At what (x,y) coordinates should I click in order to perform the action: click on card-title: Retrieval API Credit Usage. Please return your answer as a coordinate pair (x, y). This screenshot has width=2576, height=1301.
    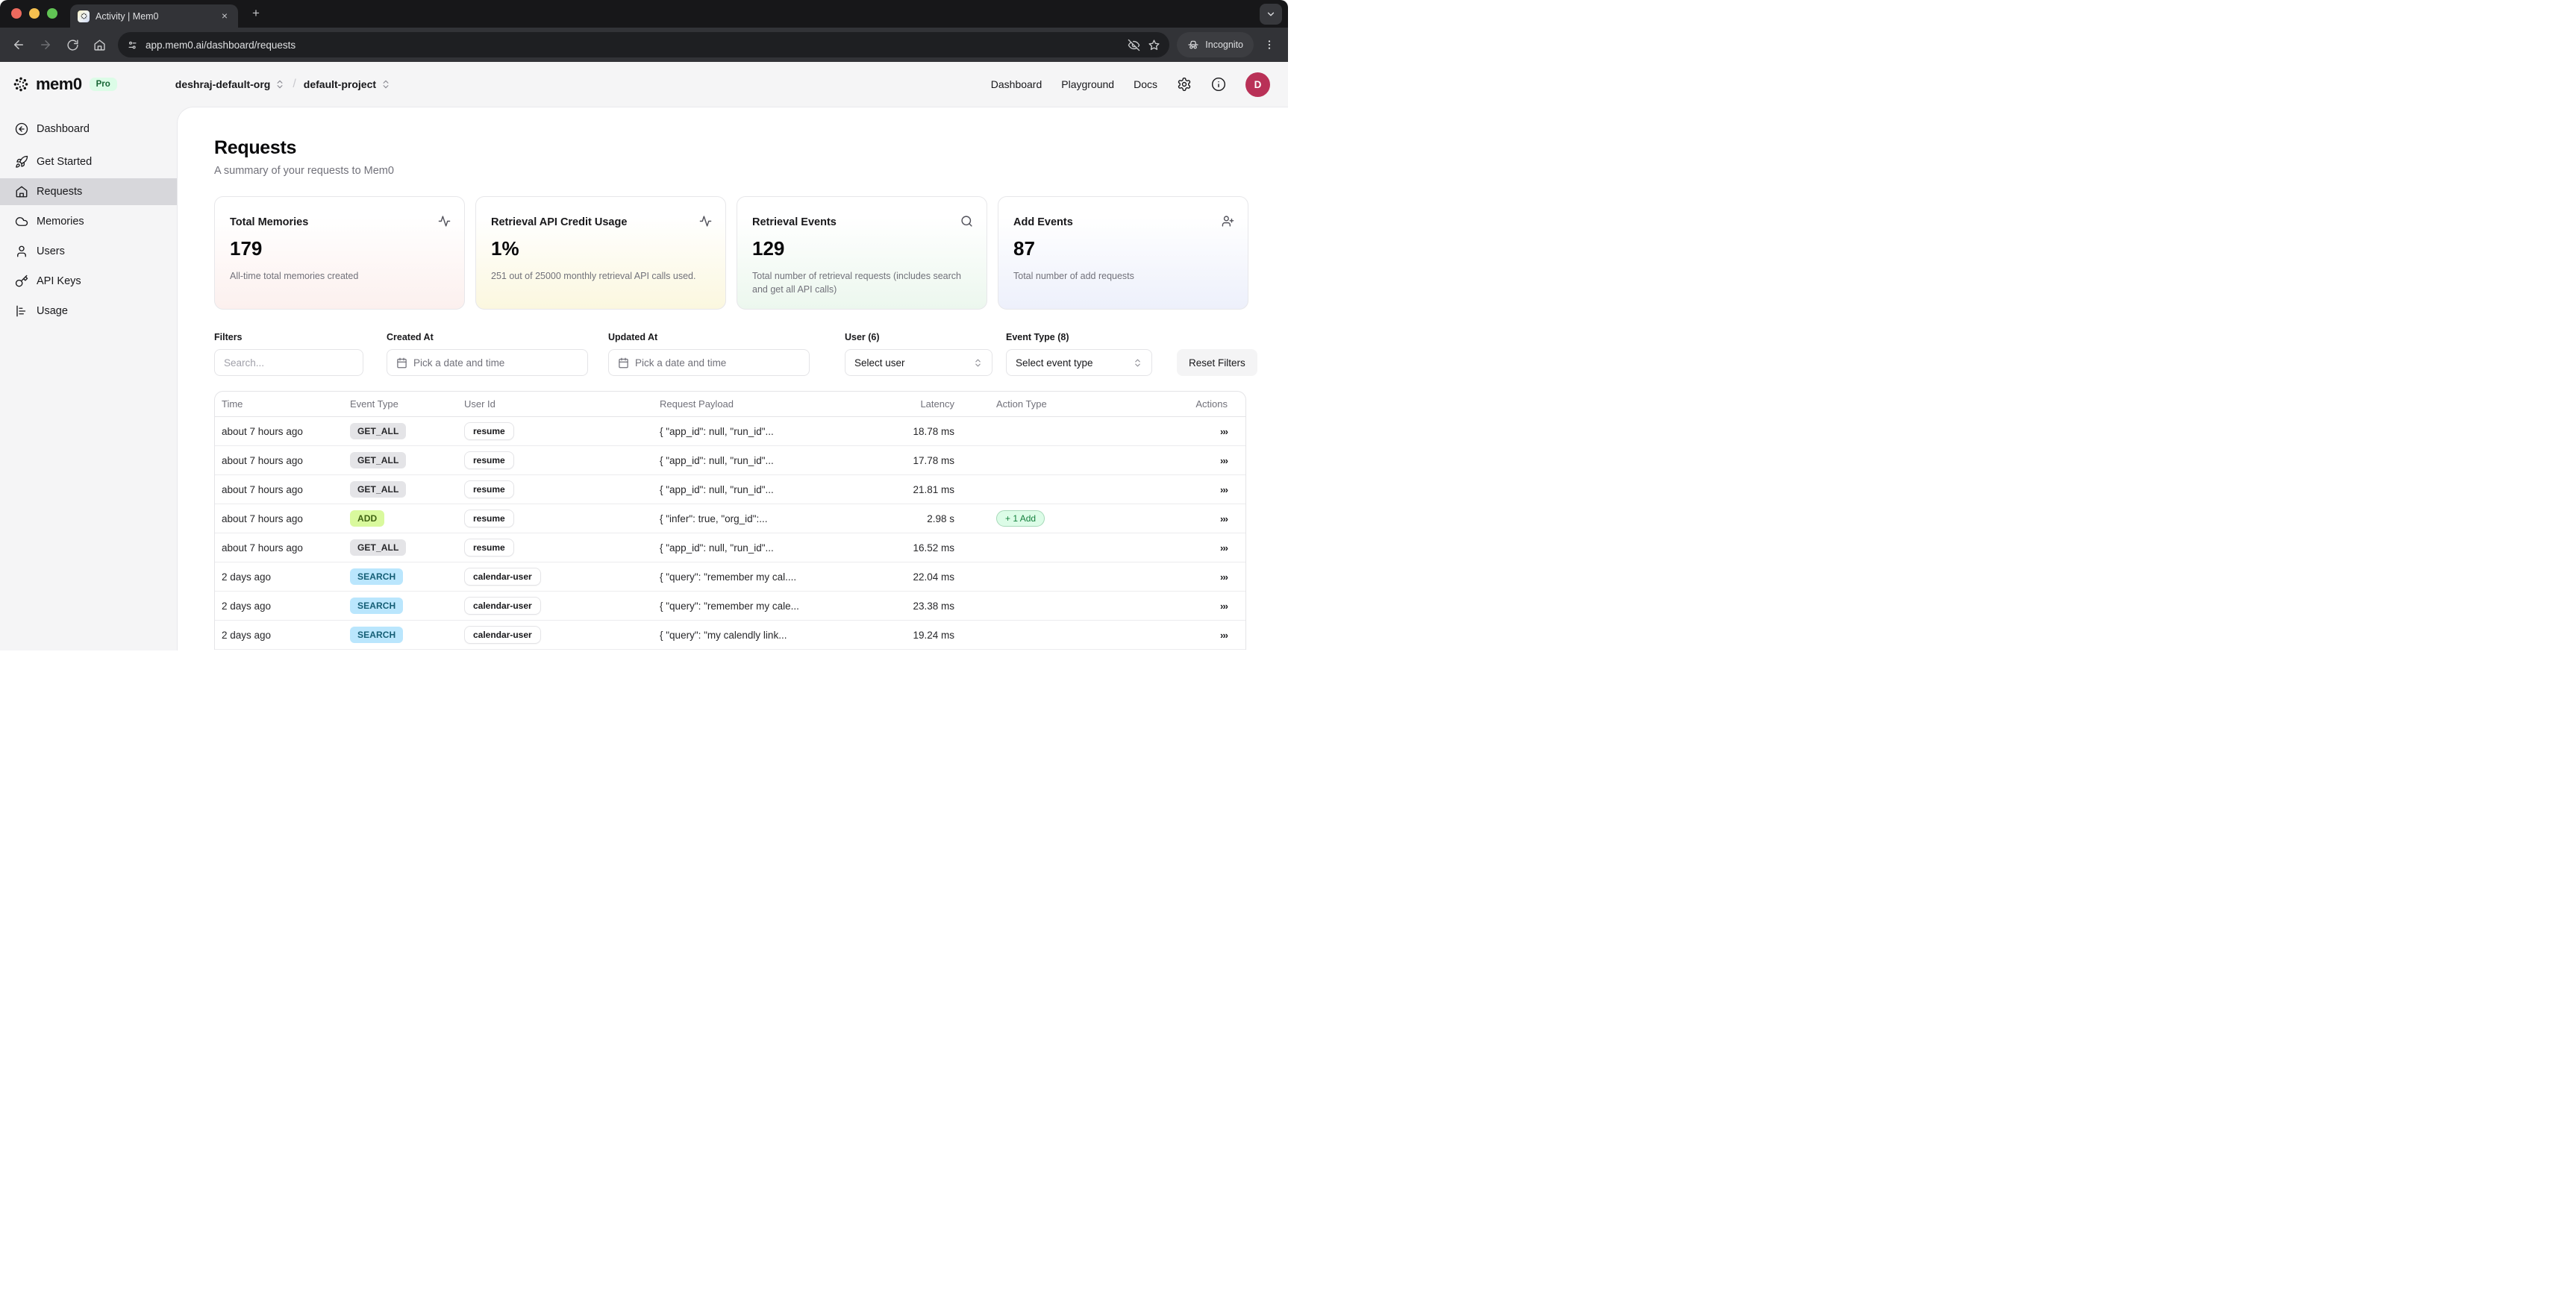
    Looking at the image, I should click on (559, 222).